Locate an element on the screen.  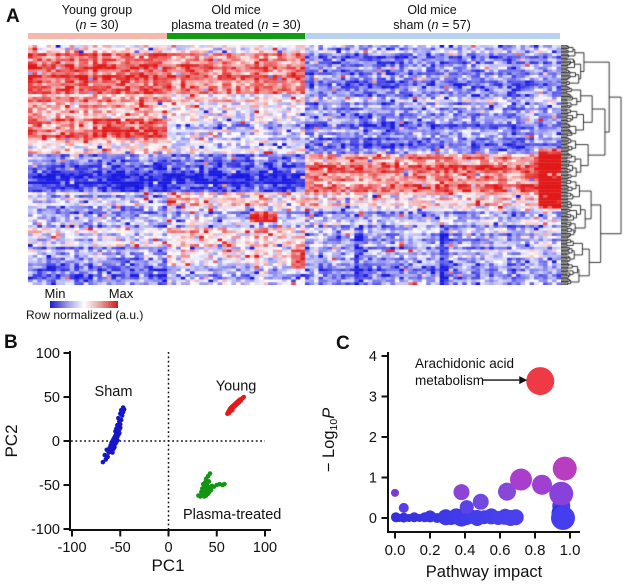
group-young-line1: Young group is located at coordinates (97, 10).